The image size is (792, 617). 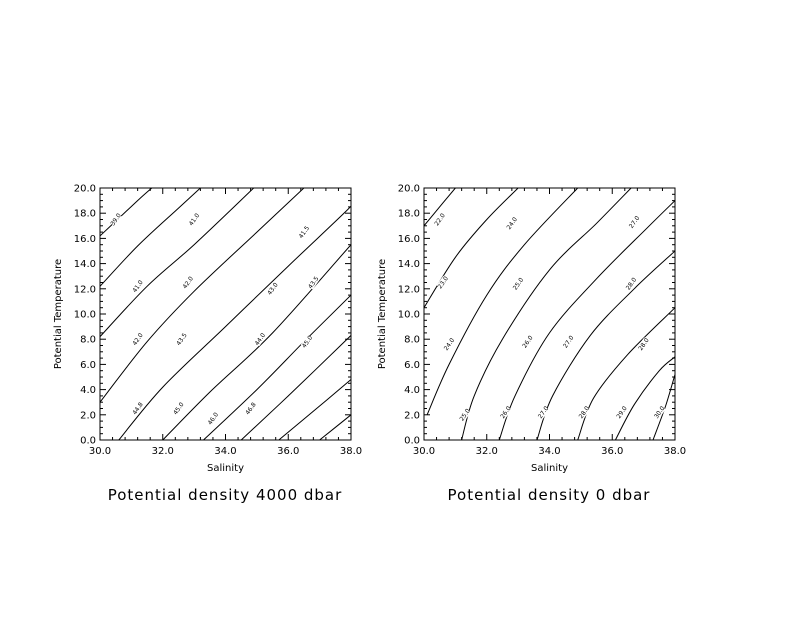 I want to click on contour-label: 46.8, so click(x=251, y=408).